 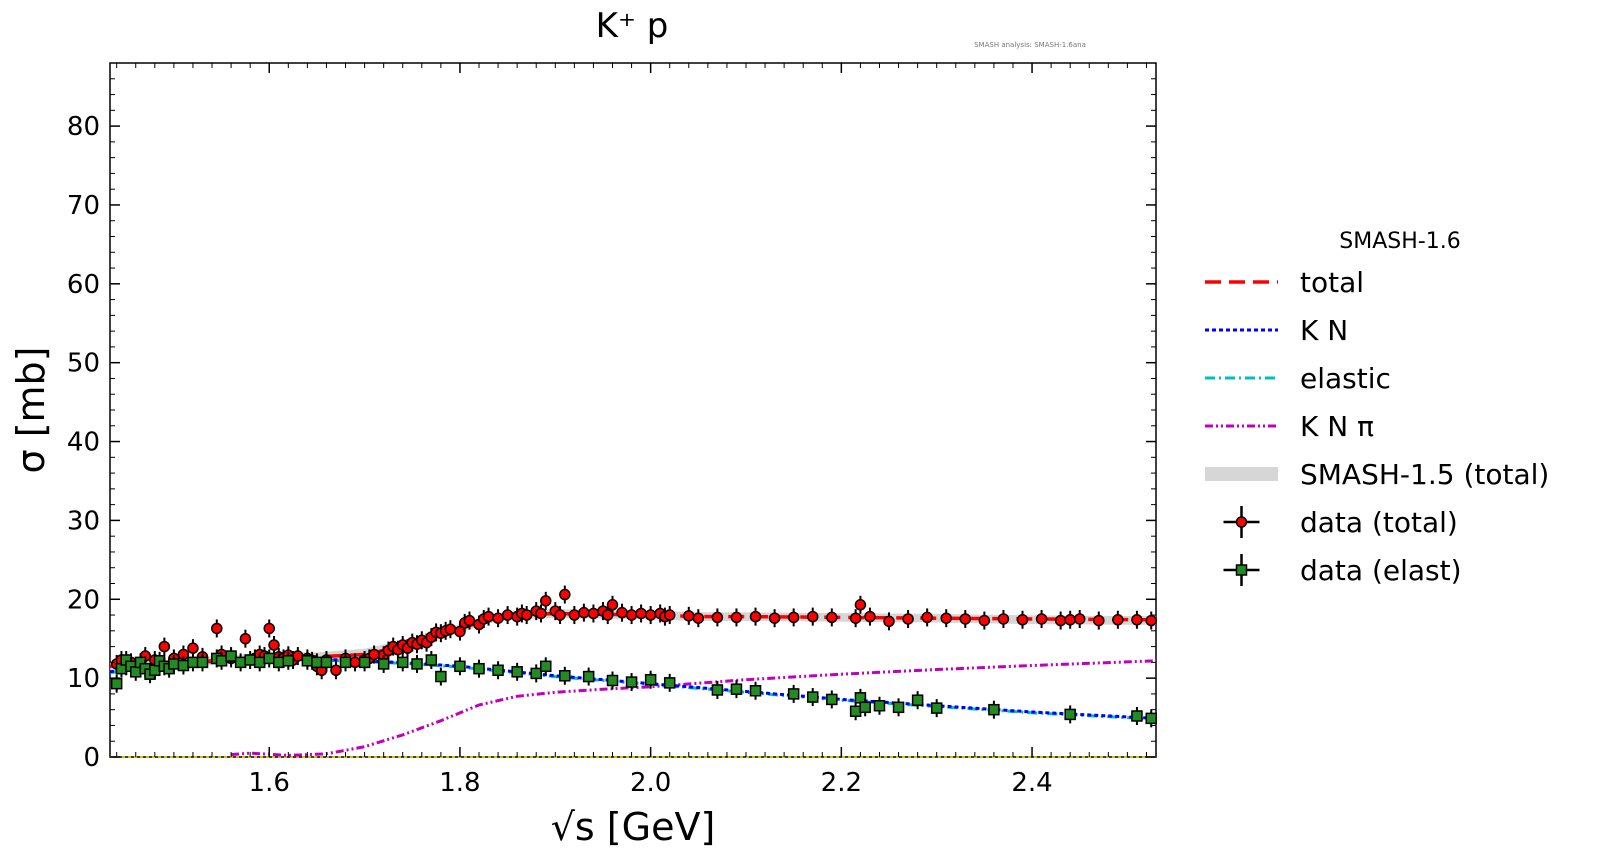 I want to click on legend-marker-square, so click(x=1241, y=570).